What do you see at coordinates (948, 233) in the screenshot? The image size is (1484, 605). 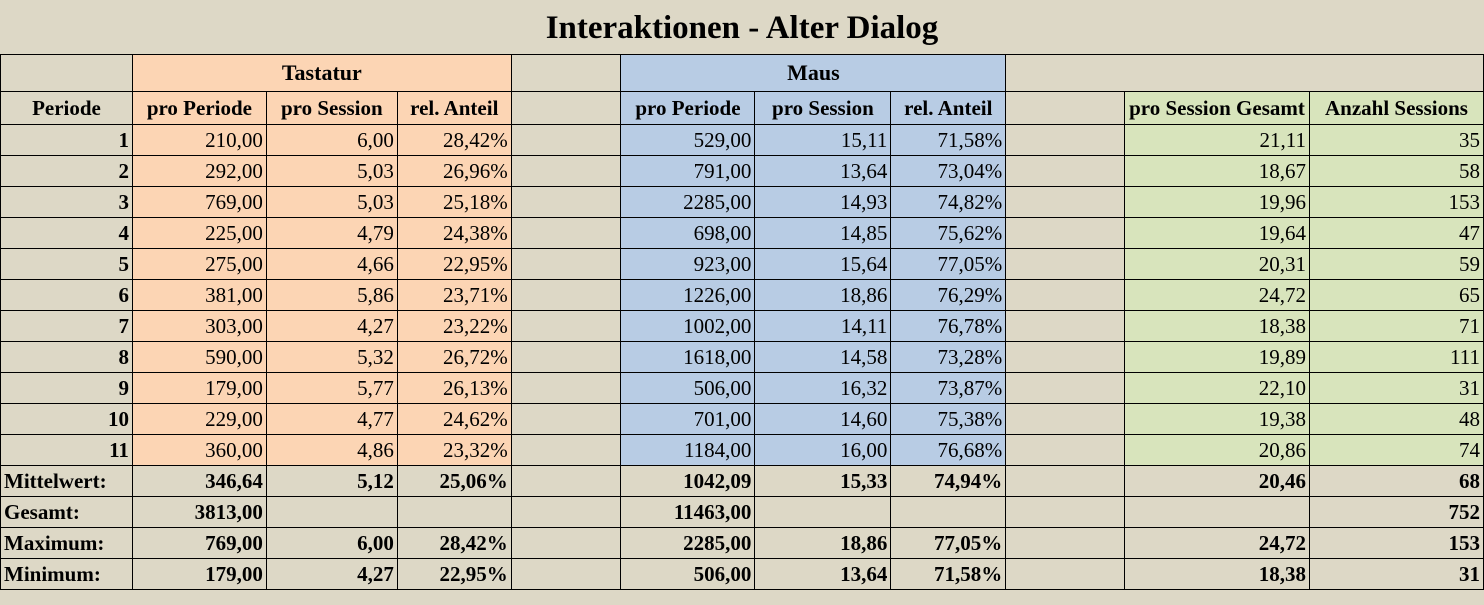 I see `cell-mouse-share: 75,62%` at bounding box center [948, 233].